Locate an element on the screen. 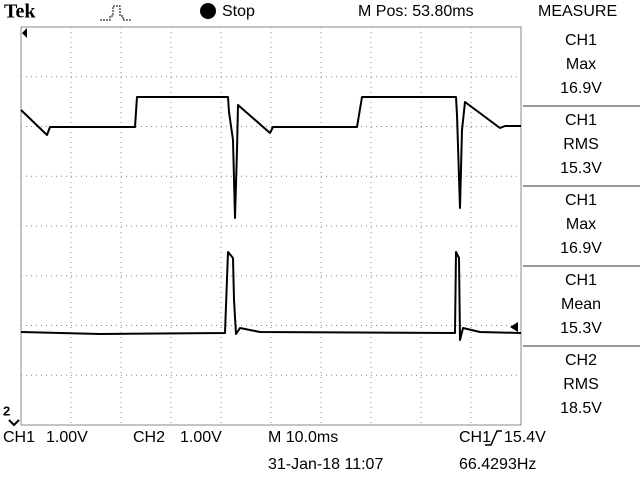 The height and width of the screenshot is (480, 640). ch2-trace is located at coordinates (271, 296).